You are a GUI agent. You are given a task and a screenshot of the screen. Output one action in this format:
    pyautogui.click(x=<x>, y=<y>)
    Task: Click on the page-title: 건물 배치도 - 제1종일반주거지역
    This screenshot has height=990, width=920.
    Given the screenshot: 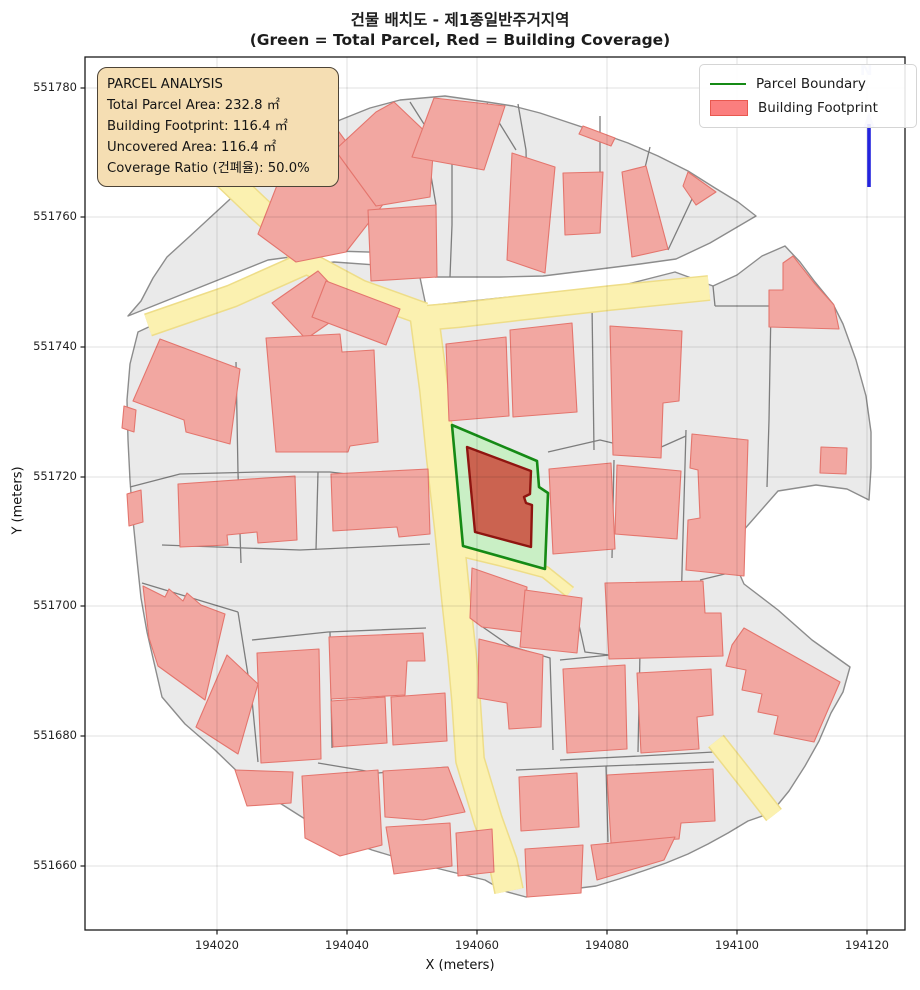 What is the action you would take?
    pyautogui.click(x=460, y=20)
    